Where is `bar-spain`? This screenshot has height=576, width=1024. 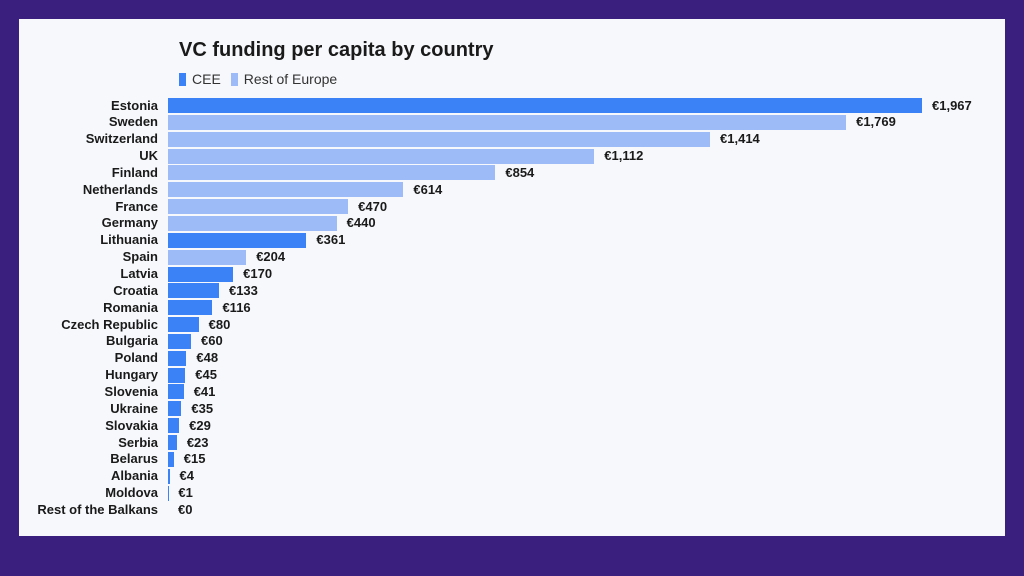
bar-spain is located at coordinates (207, 257).